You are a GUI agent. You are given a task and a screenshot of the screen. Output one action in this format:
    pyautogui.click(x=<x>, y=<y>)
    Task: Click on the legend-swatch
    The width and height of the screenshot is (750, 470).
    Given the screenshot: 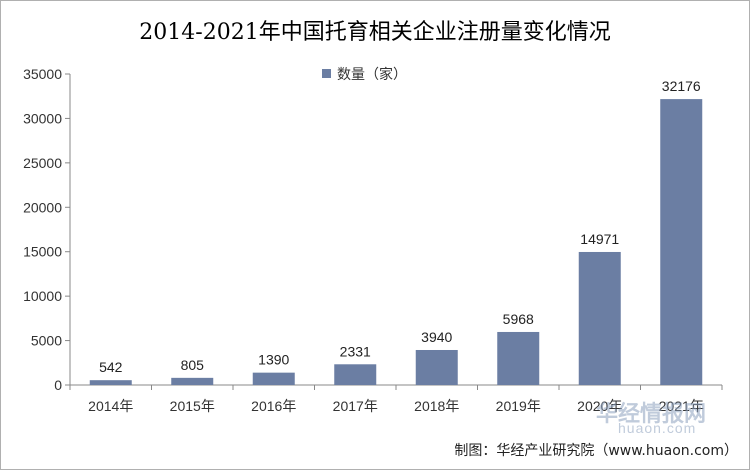 What is the action you would take?
    pyautogui.click(x=326, y=73)
    